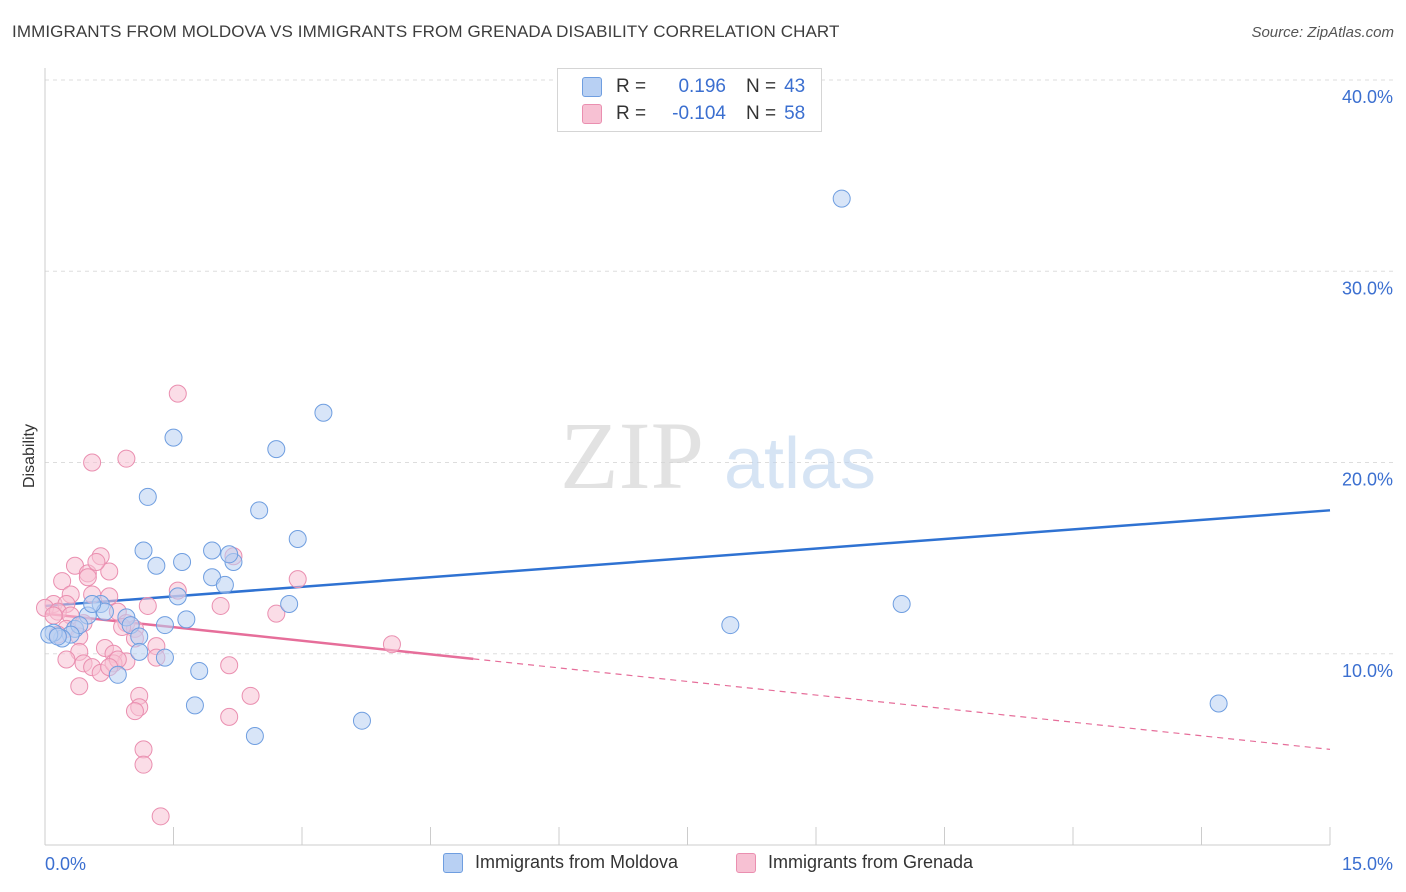 The height and width of the screenshot is (892, 1406). Describe the element at coordinates (746, 862) in the screenshot. I see `grenada-legend-swatch` at that location.